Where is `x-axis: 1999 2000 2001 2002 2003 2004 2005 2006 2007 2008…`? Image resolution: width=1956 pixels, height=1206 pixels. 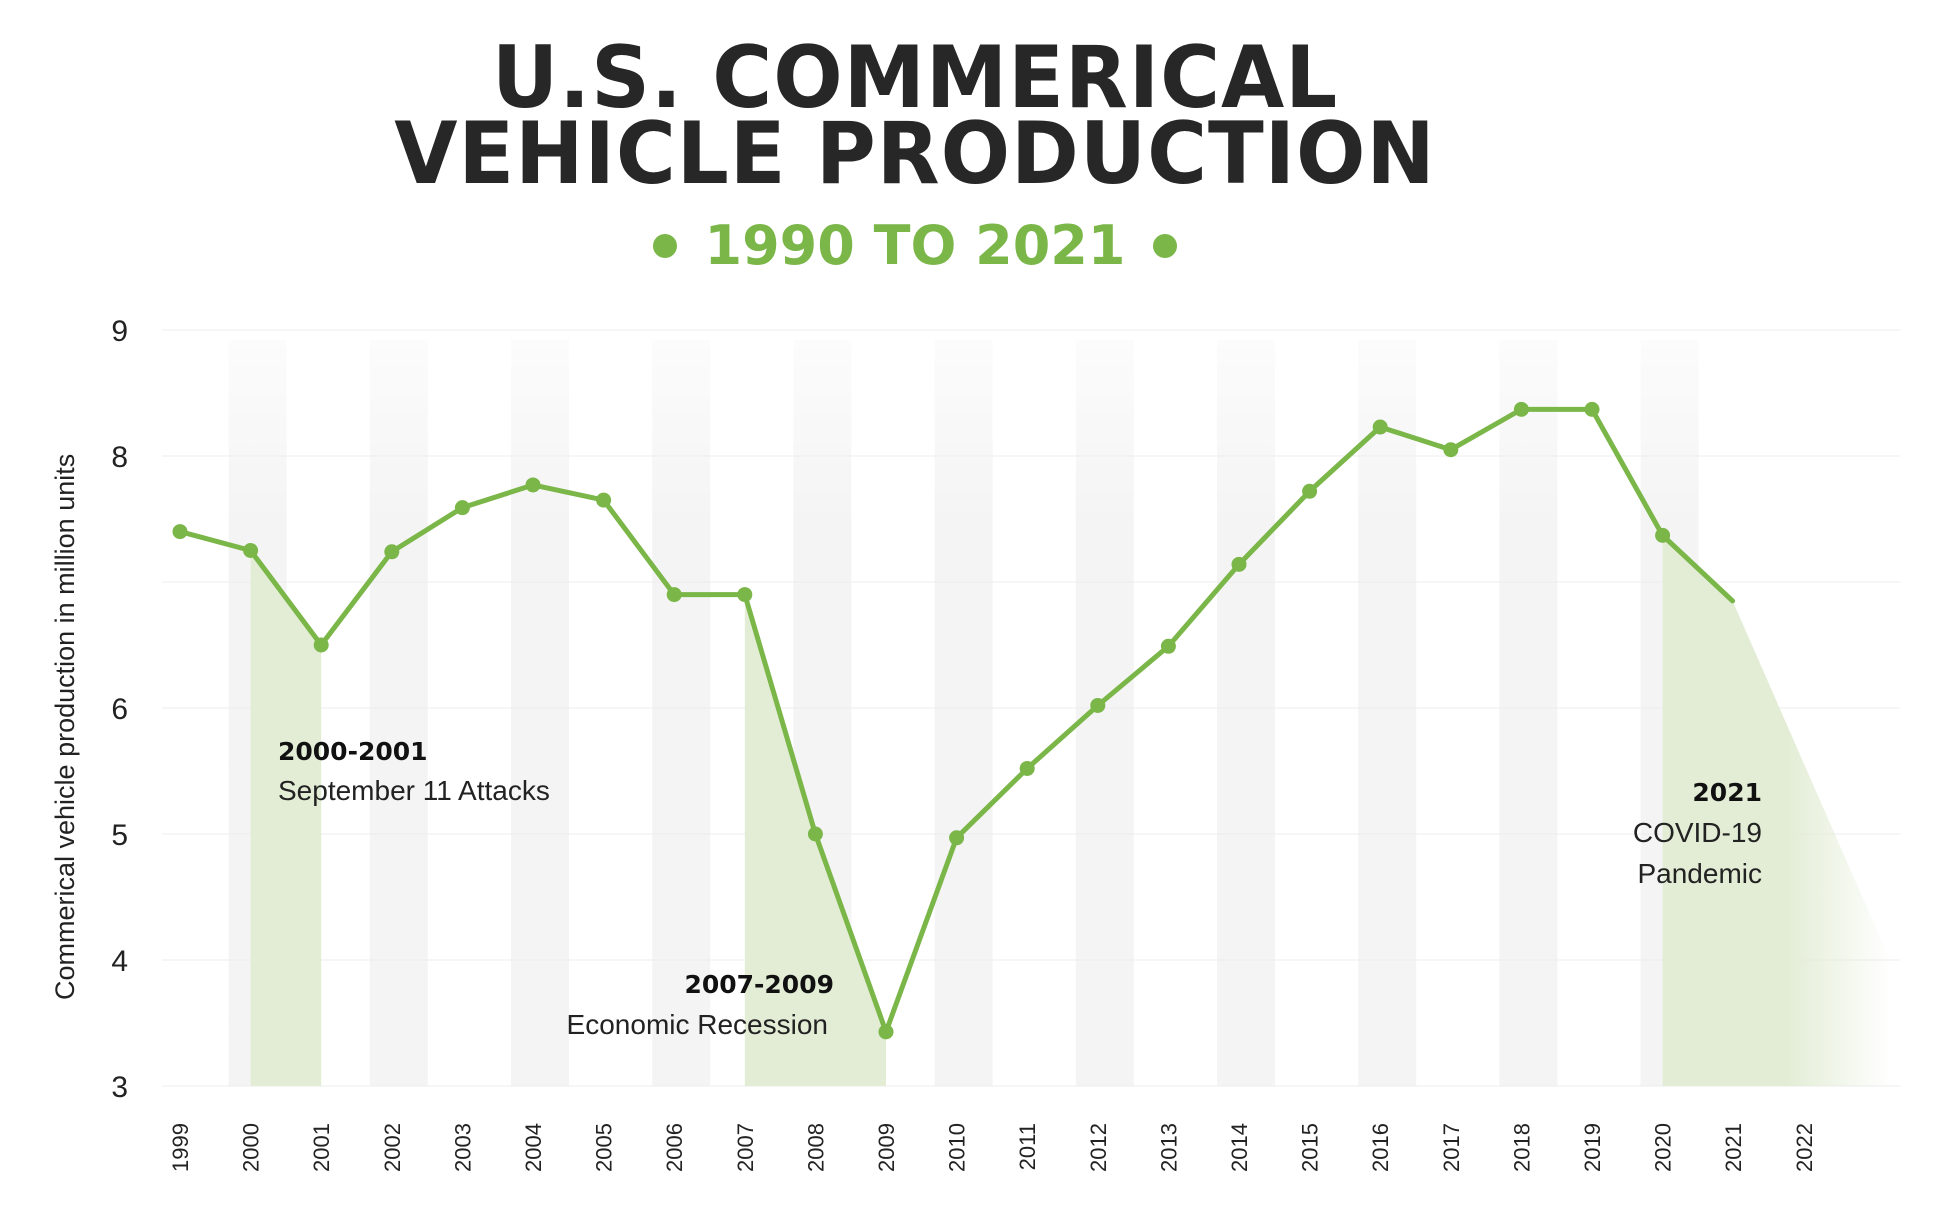
x-axis: 1999 2000 2001 2002 2003 2004 2005 2006 2007 2008… is located at coordinates (992, 1147).